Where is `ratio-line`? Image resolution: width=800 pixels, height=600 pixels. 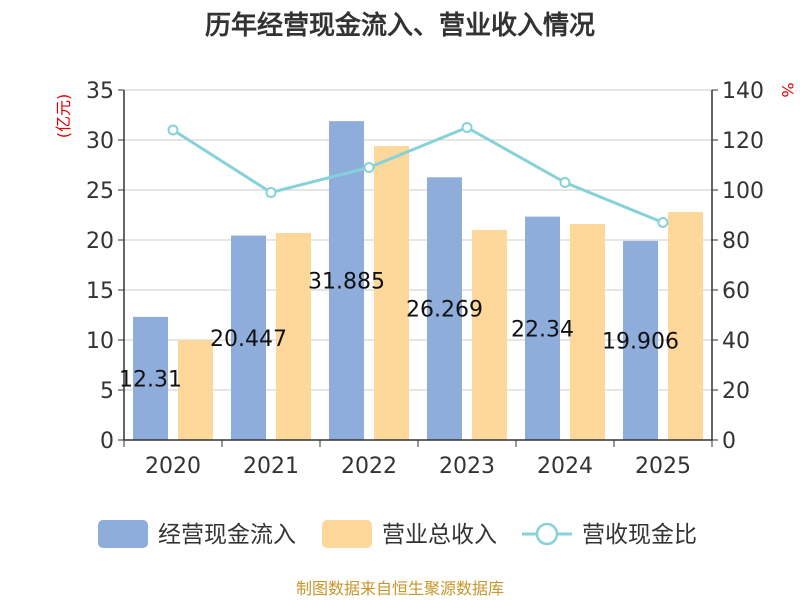 ratio-line is located at coordinates (418, 175).